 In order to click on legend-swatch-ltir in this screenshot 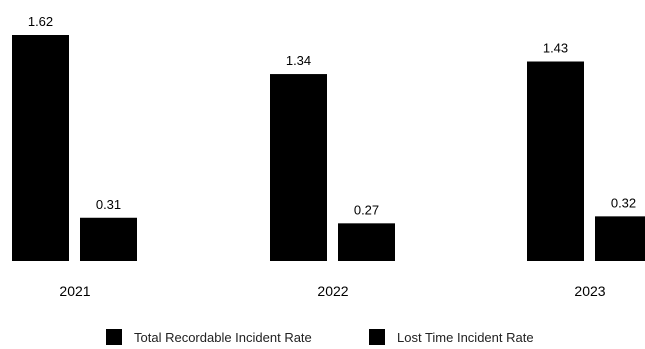, I will do `click(377, 337)`.